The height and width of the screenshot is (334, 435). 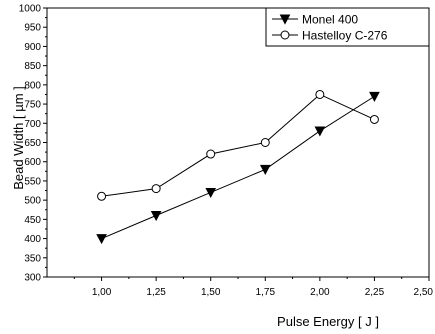 What do you see at coordinates (32, 85) in the screenshot?
I see `y-tick-label: 800` at bounding box center [32, 85].